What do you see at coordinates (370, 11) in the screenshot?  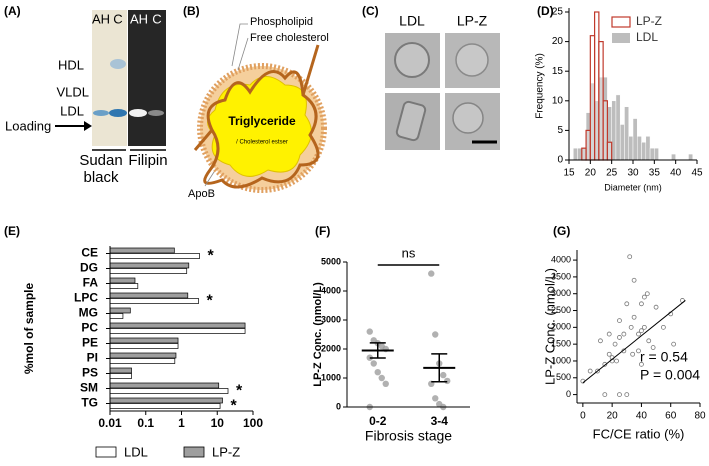 I see `panel-label: (C)` at bounding box center [370, 11].